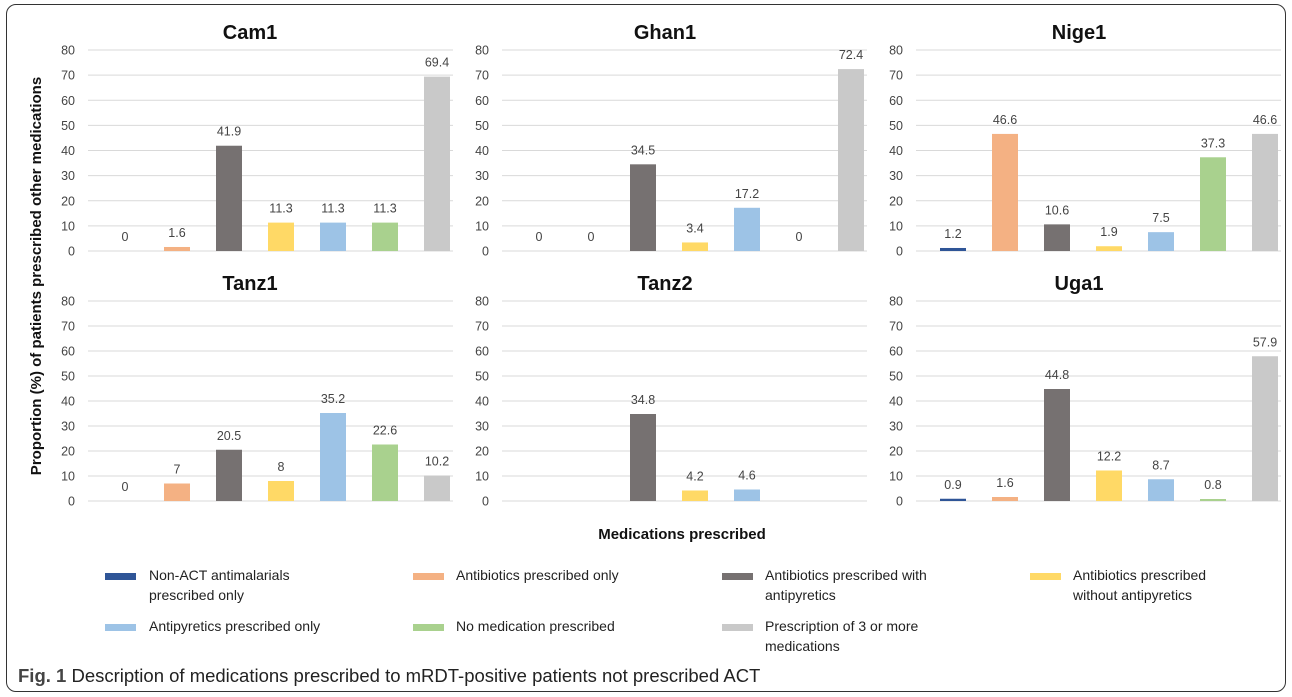 Image resolution: width=1292 pixels, height=697 pixels. Describe the element at coordinates (234, 626) in the screenshot. I see `legend-label: Antipyretics prescribed only` at that location.